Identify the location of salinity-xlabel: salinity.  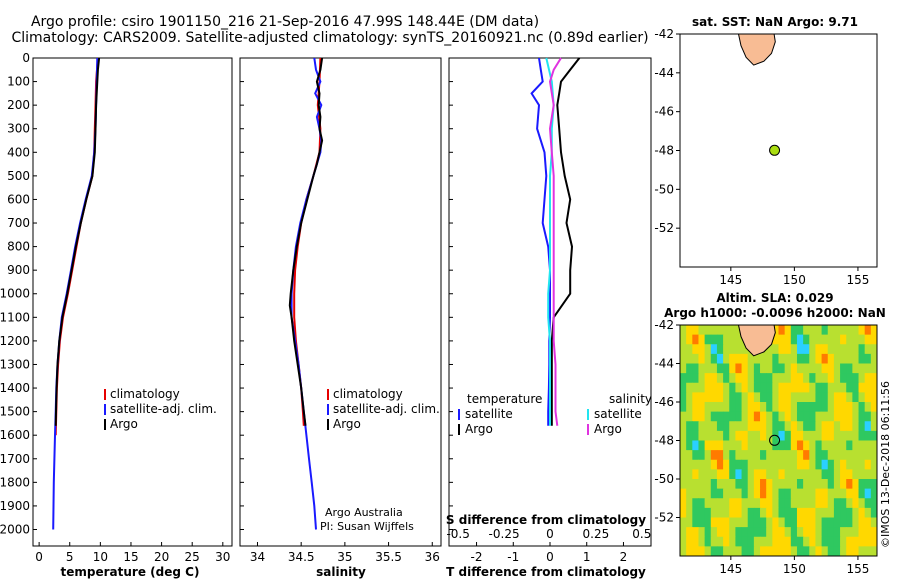
(341, 572).